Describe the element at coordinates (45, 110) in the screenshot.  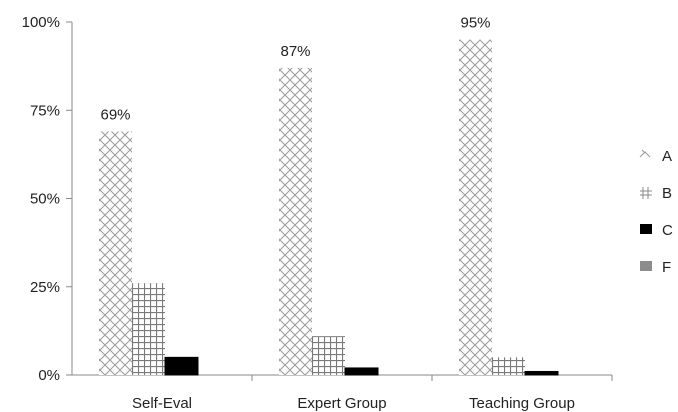
I see `y-tick-label: 75%` at that location.